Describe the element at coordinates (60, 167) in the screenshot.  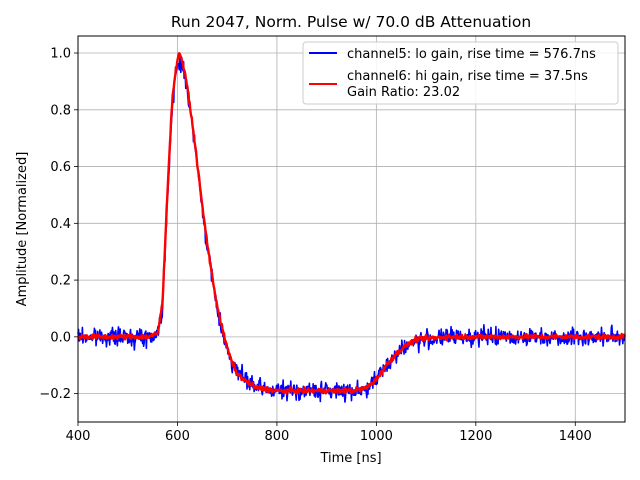
I see `y-tick-label: 0.6` at that location.